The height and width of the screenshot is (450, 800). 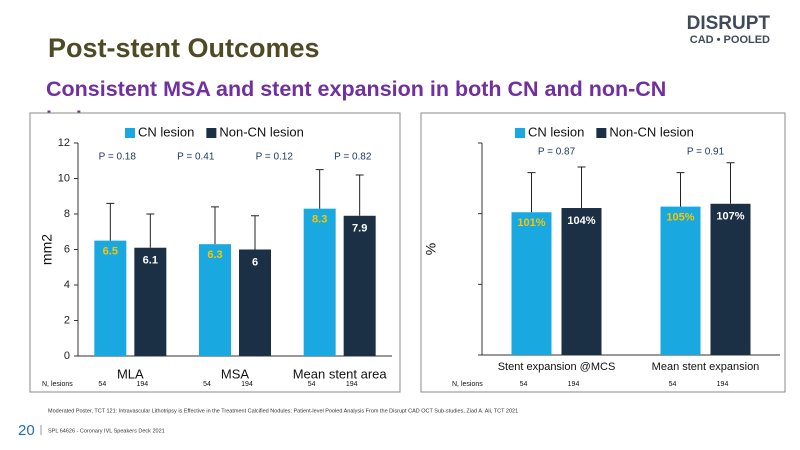 What do you see at coordinates (730, 217) in the screenshot?
I see `value-label: 107%` at bounding box center [730, 217].